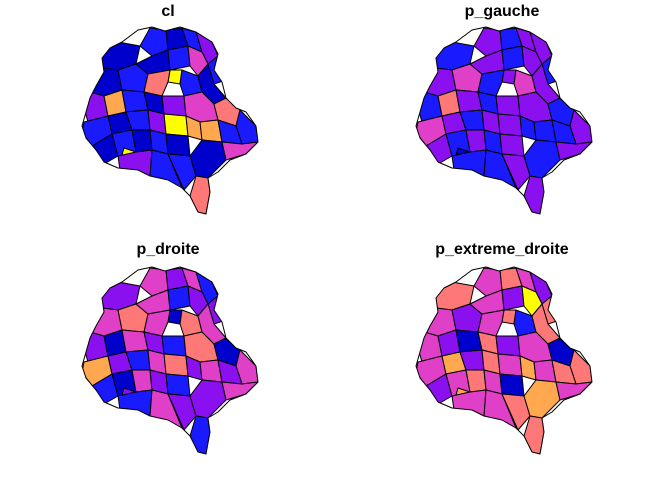 The width and height of the screenshot is (672, 480). Describe the element at coordinates (168, 11) in the screenshot. I see `panel-title-cl: cl` at that location.